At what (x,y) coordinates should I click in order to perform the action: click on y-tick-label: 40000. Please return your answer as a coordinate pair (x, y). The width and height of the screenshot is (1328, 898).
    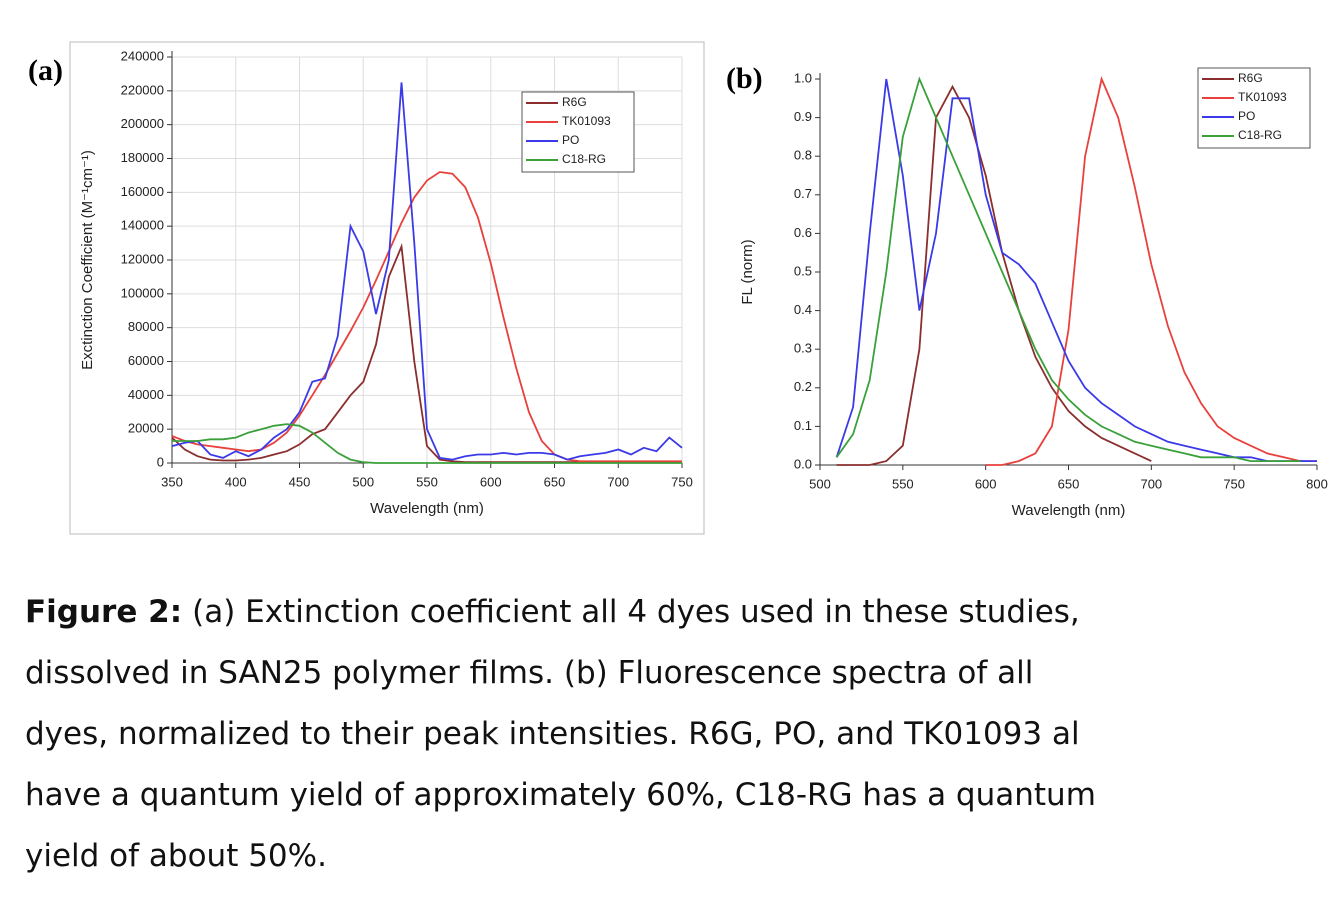
    Looking at the image, I should click on (146, 394).